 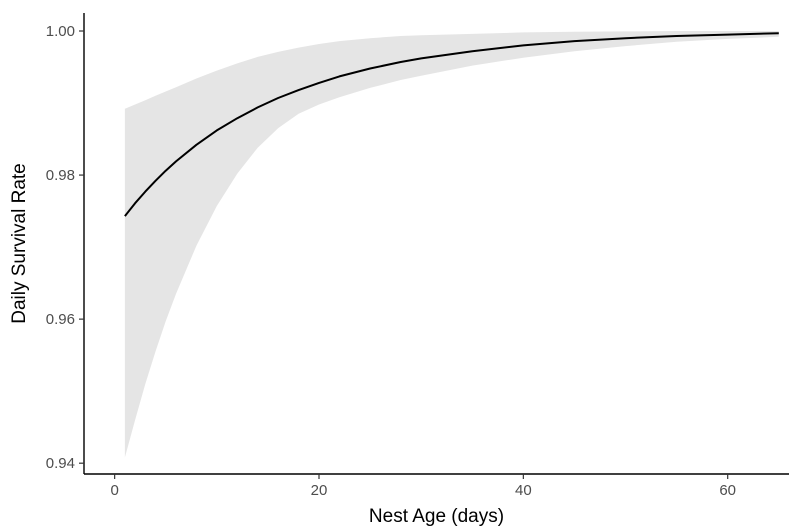 What do you see at coordinates (319, 490) in the screenshot?
I see `x-tick-label: 20` at bounding box center [319, 490].